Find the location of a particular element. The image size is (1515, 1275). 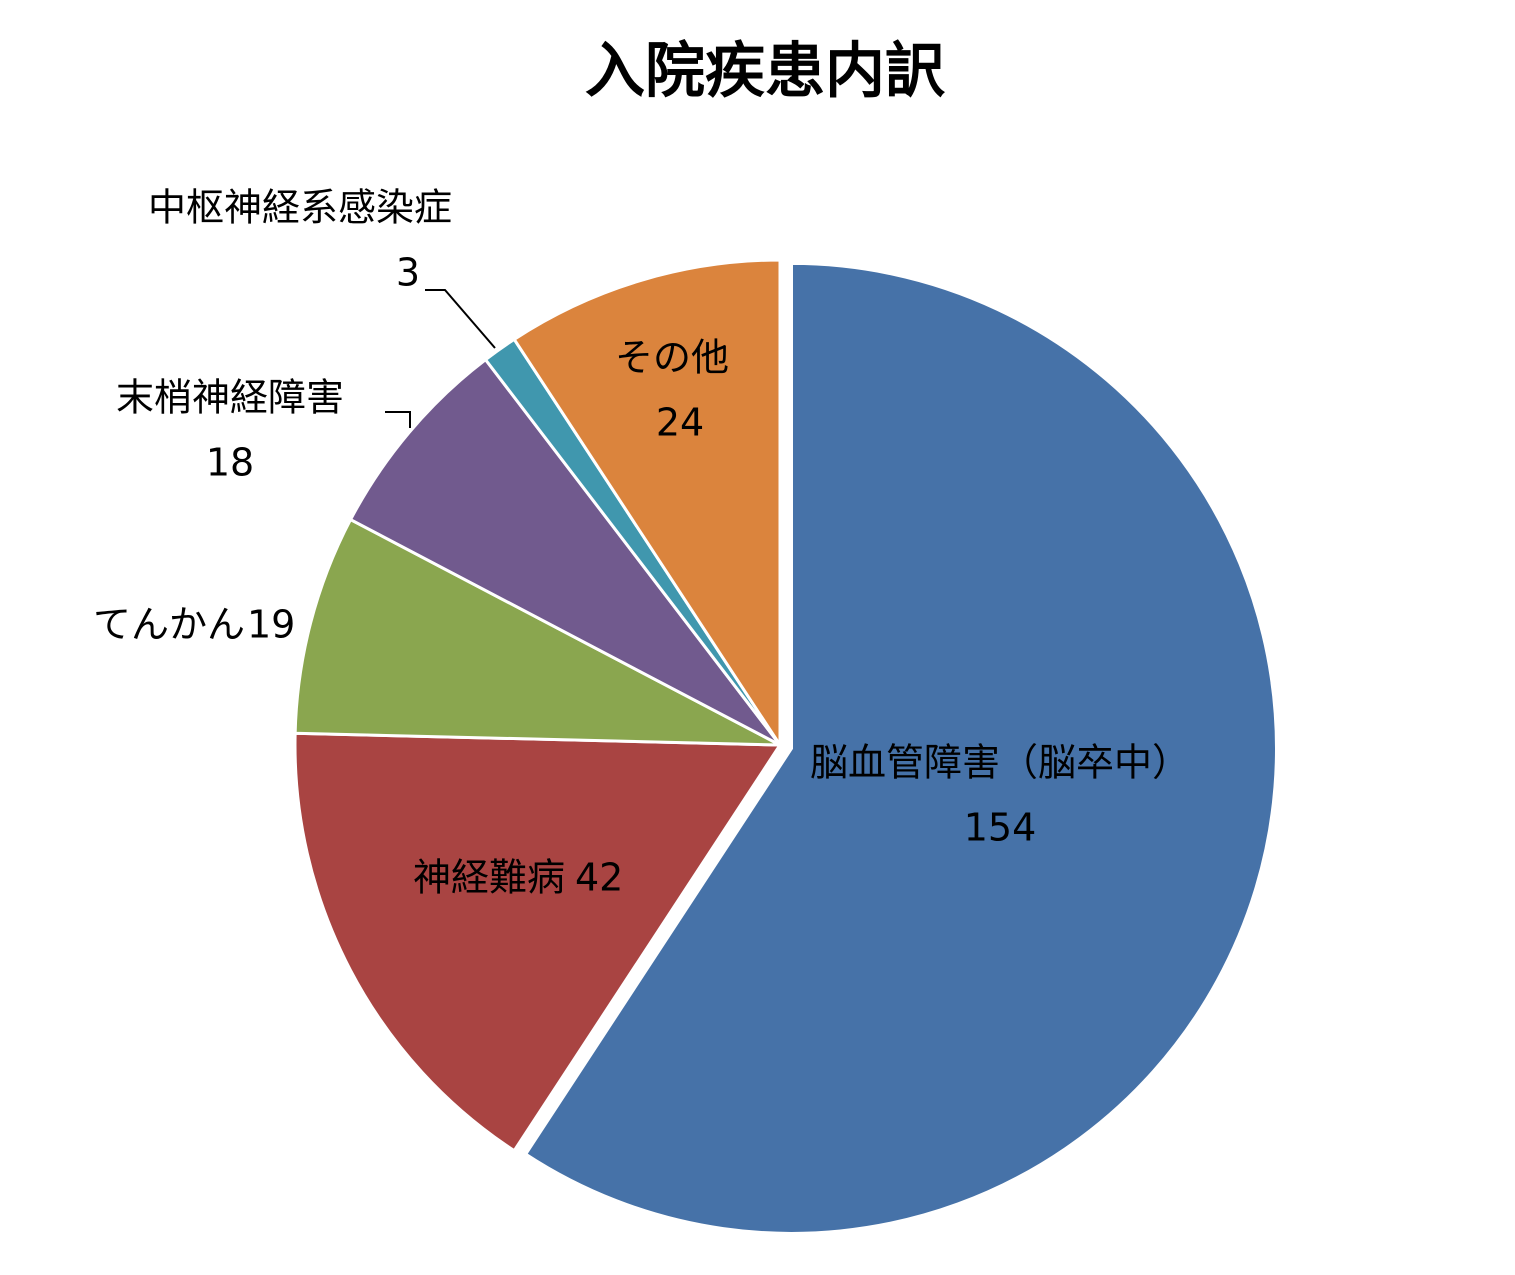

slice-label: 末梢神経障害 is located at coordinates (230, 398).